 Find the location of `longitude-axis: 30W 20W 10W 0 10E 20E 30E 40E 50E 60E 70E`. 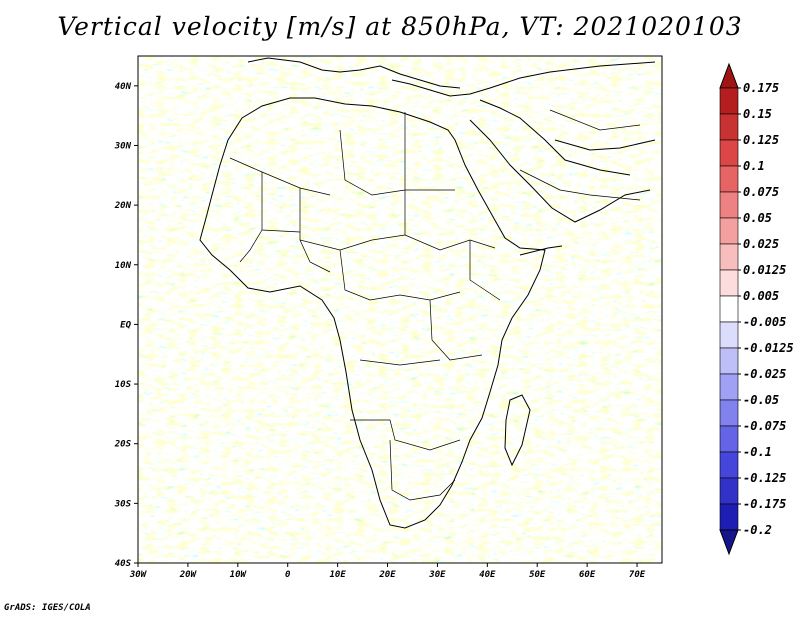

longitude-axis: 30W 20W 10W 0 10E 20E 30E 40E 50E 60E 70E is located at coordinates (387, 571).